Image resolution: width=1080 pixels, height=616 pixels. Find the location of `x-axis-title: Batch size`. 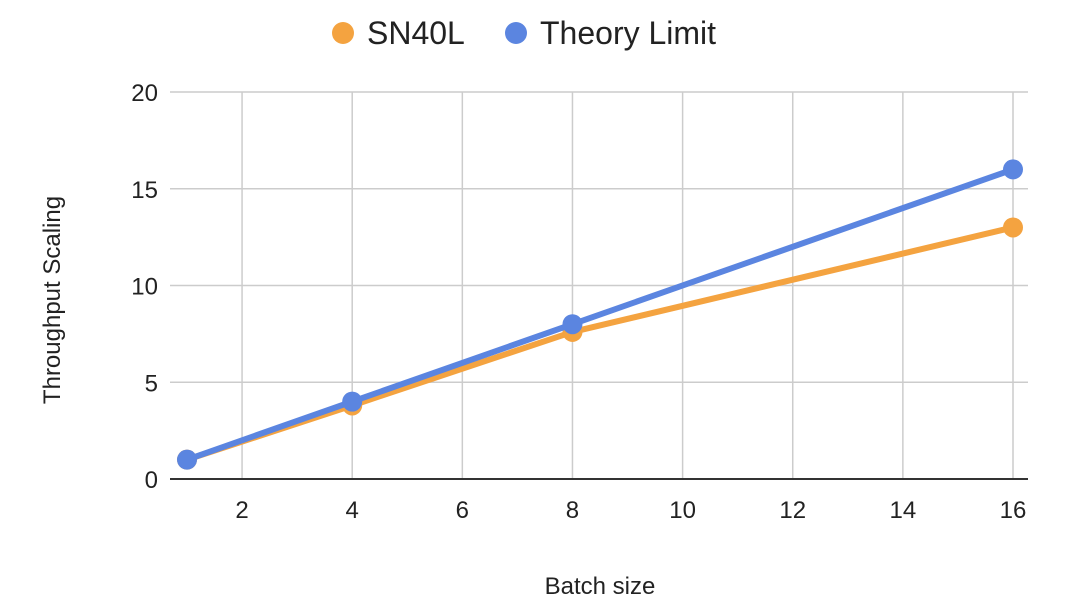

x-axis-title: Batch size is located at coordinates (600, 586).